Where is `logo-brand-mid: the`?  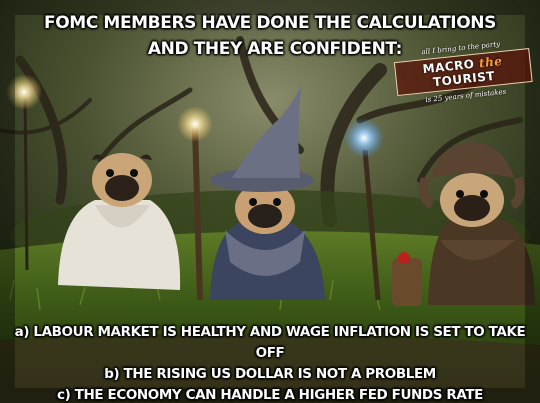 logo-brand-mid: the is located at coordinates (491, 62).